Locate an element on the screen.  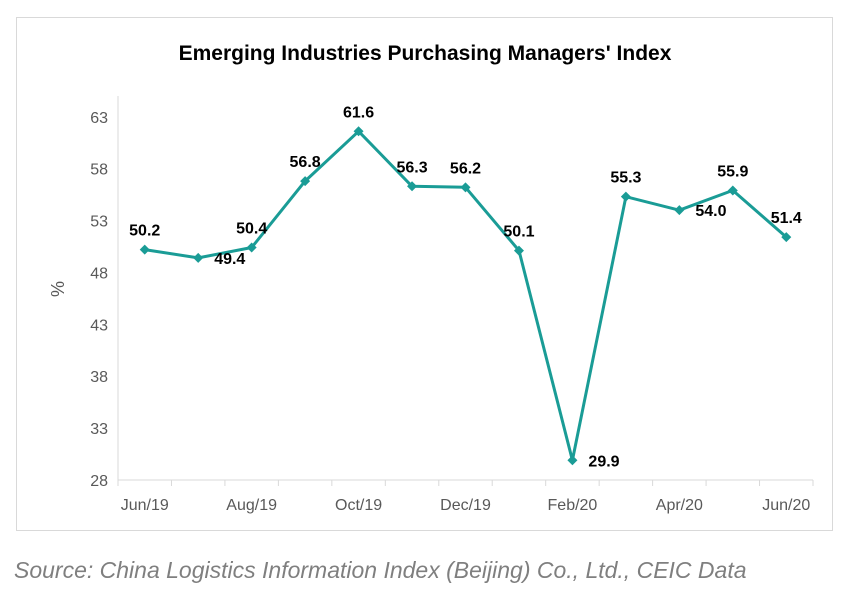
y-tick-label: 53 is located at coordinates (99, 222).